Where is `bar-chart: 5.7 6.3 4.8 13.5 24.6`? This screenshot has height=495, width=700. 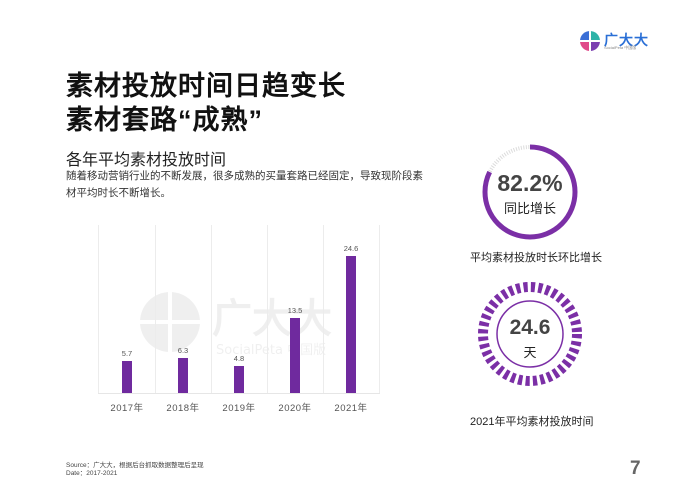 bar-chart: 5.7 6.3 4.8 13.5 24.6 is located at coordinates (239, 309).